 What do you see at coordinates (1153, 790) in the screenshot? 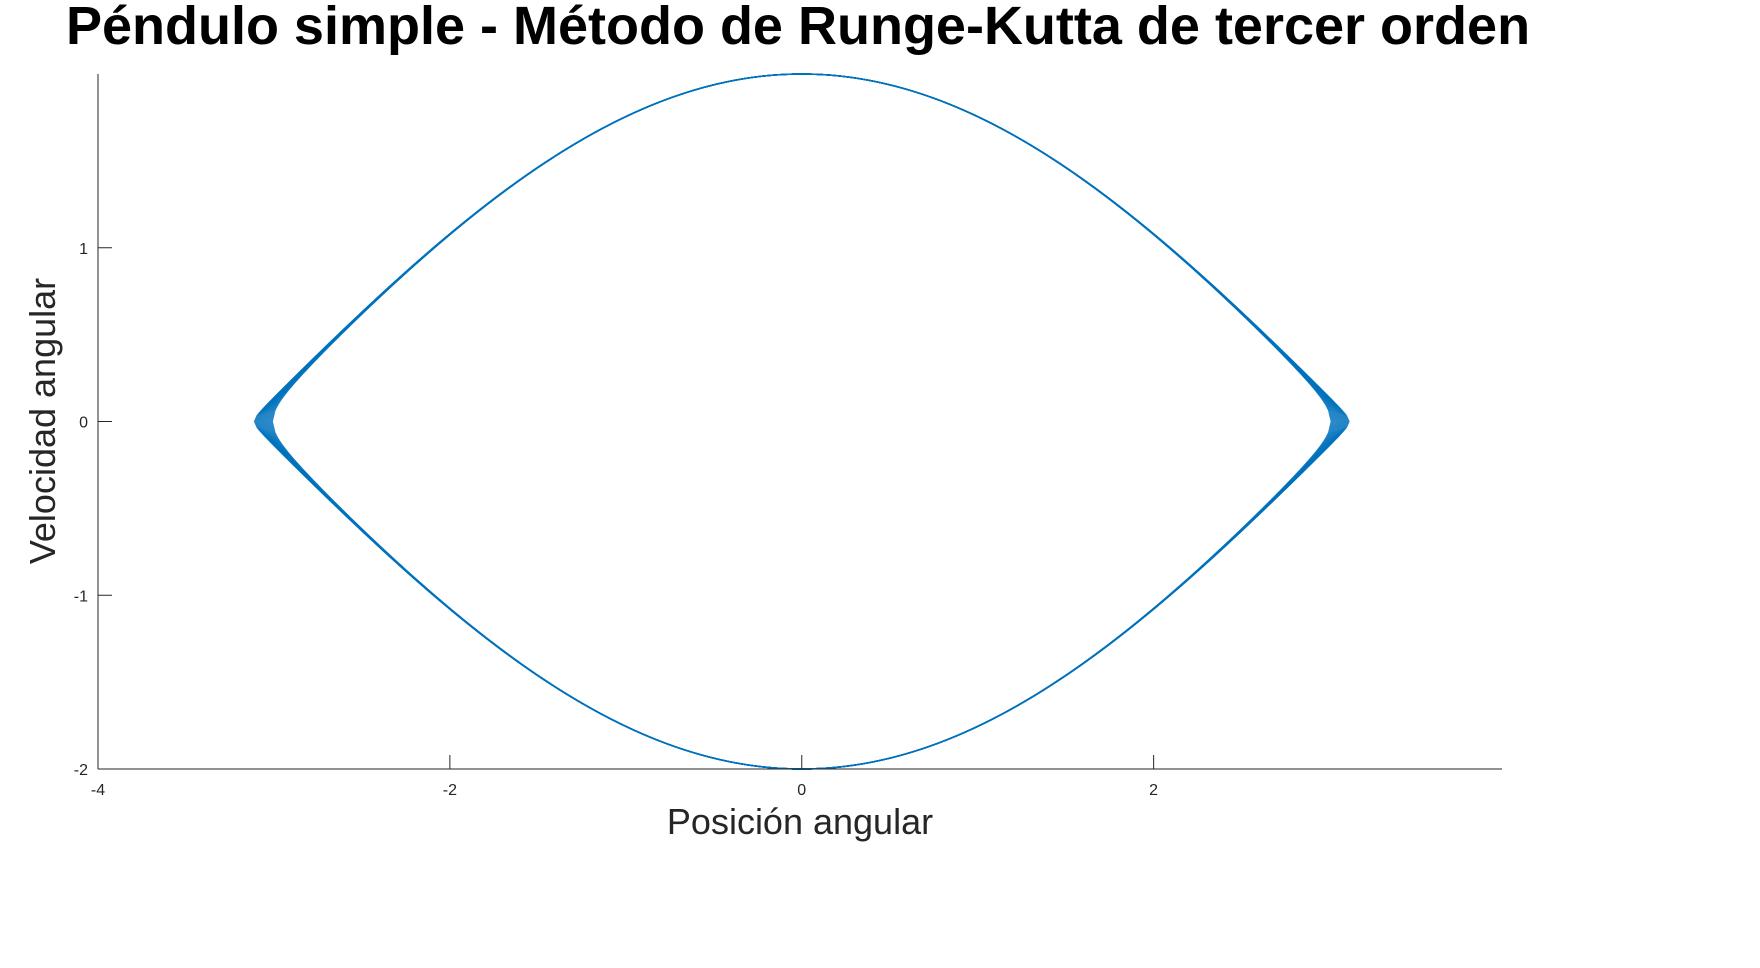
I see `x-tick-label: 2` at bounding box center [1153, 790].